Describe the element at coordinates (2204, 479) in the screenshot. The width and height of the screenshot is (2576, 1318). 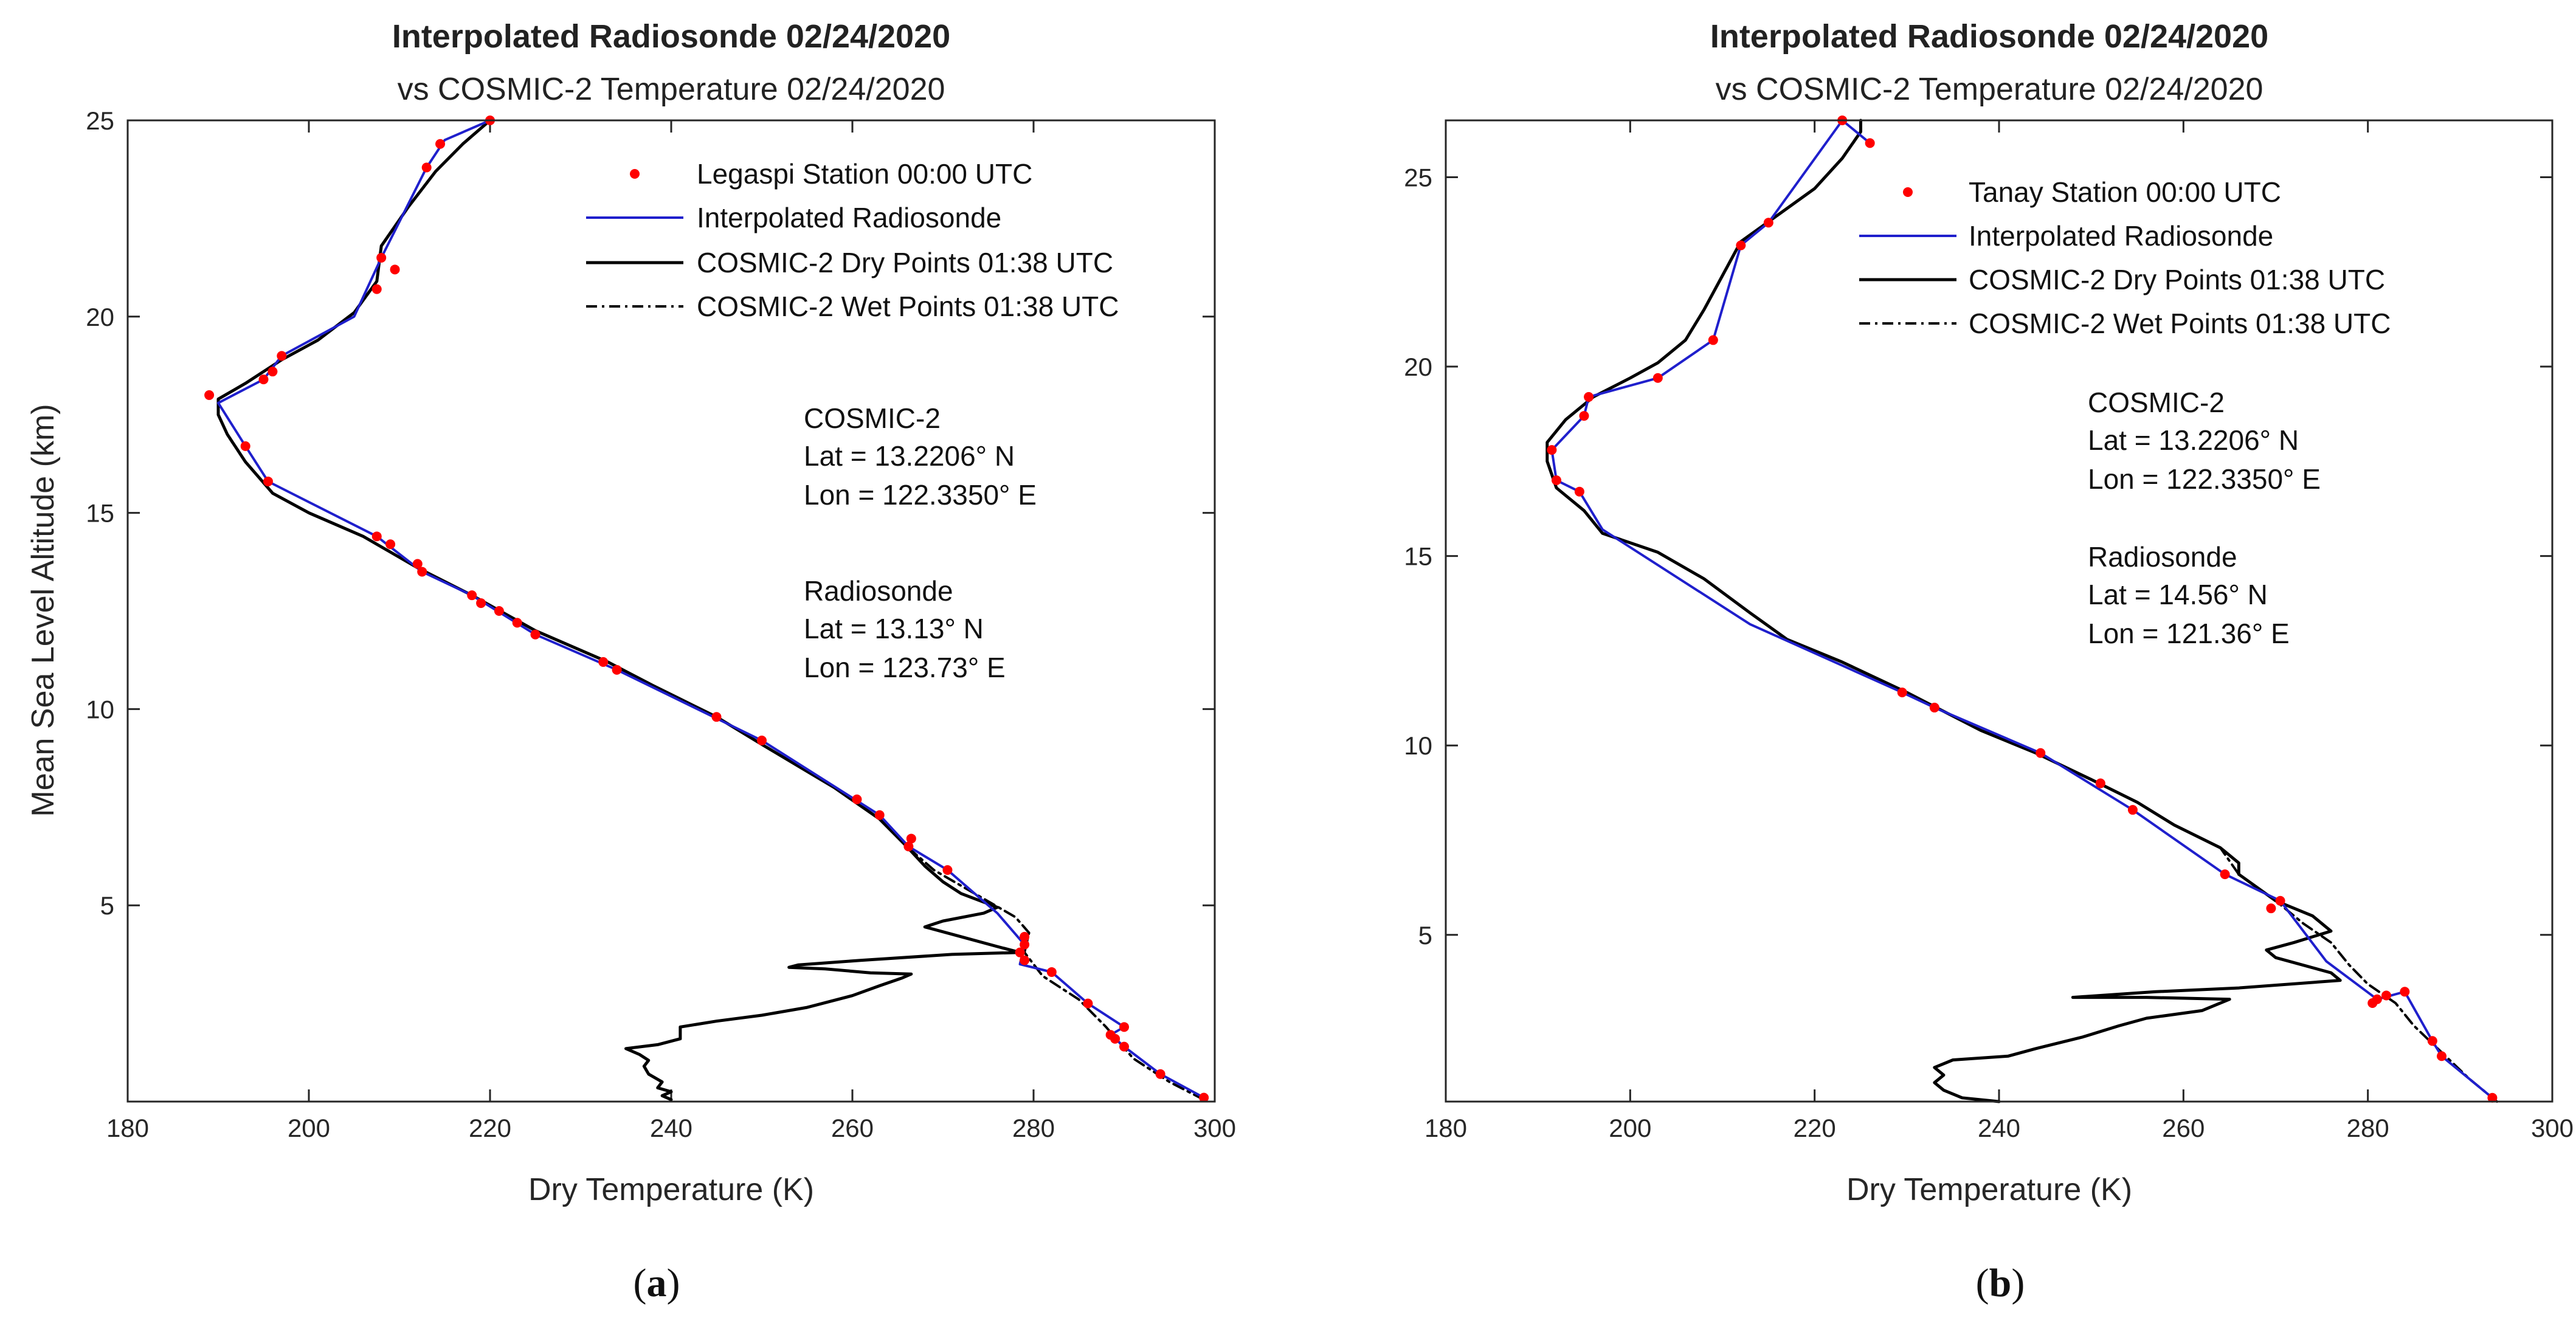
I see `panel-b-cosmic-lon: Lon = 122.3350° E` at that location.